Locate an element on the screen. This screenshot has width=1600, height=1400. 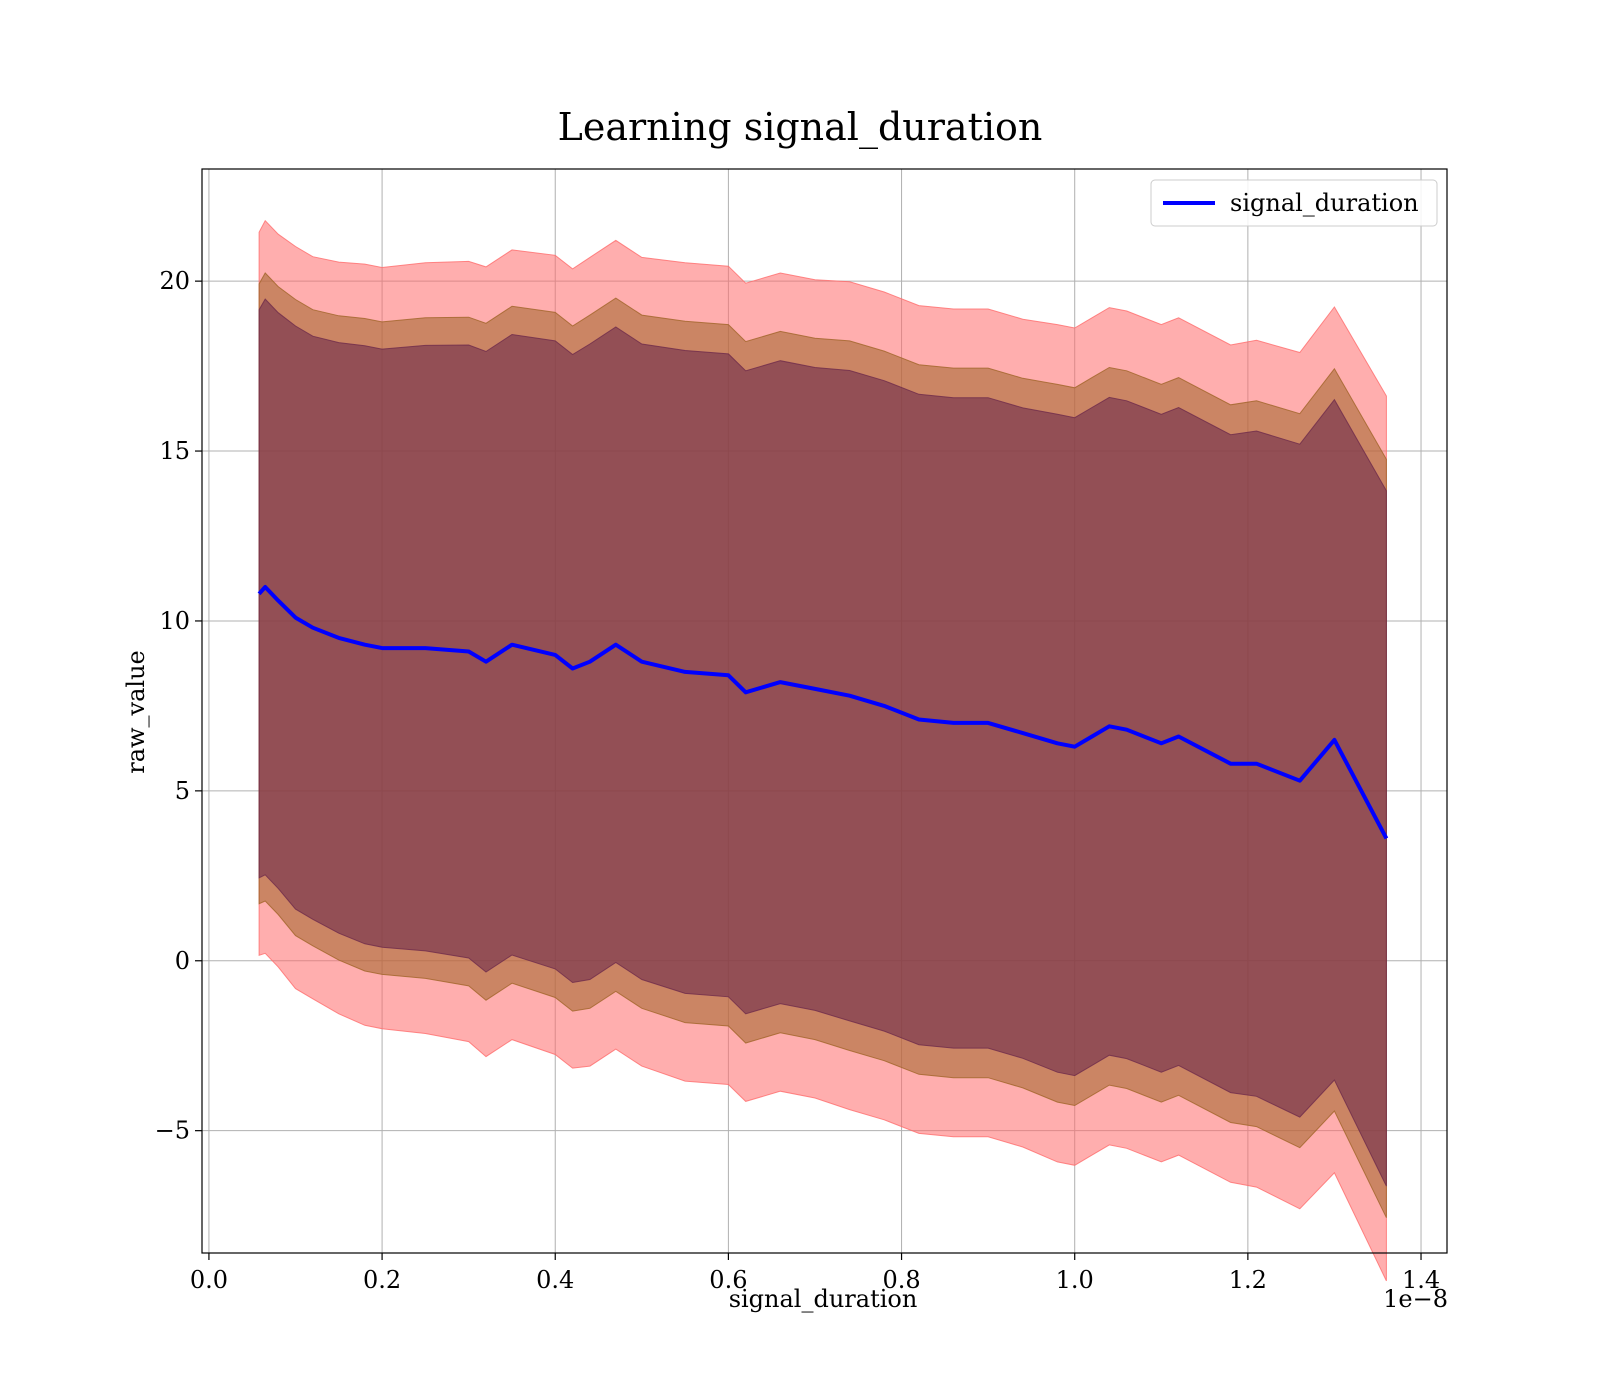
x-axis-offset-label: 1e−8 is located at coordinates (1415, 1299).